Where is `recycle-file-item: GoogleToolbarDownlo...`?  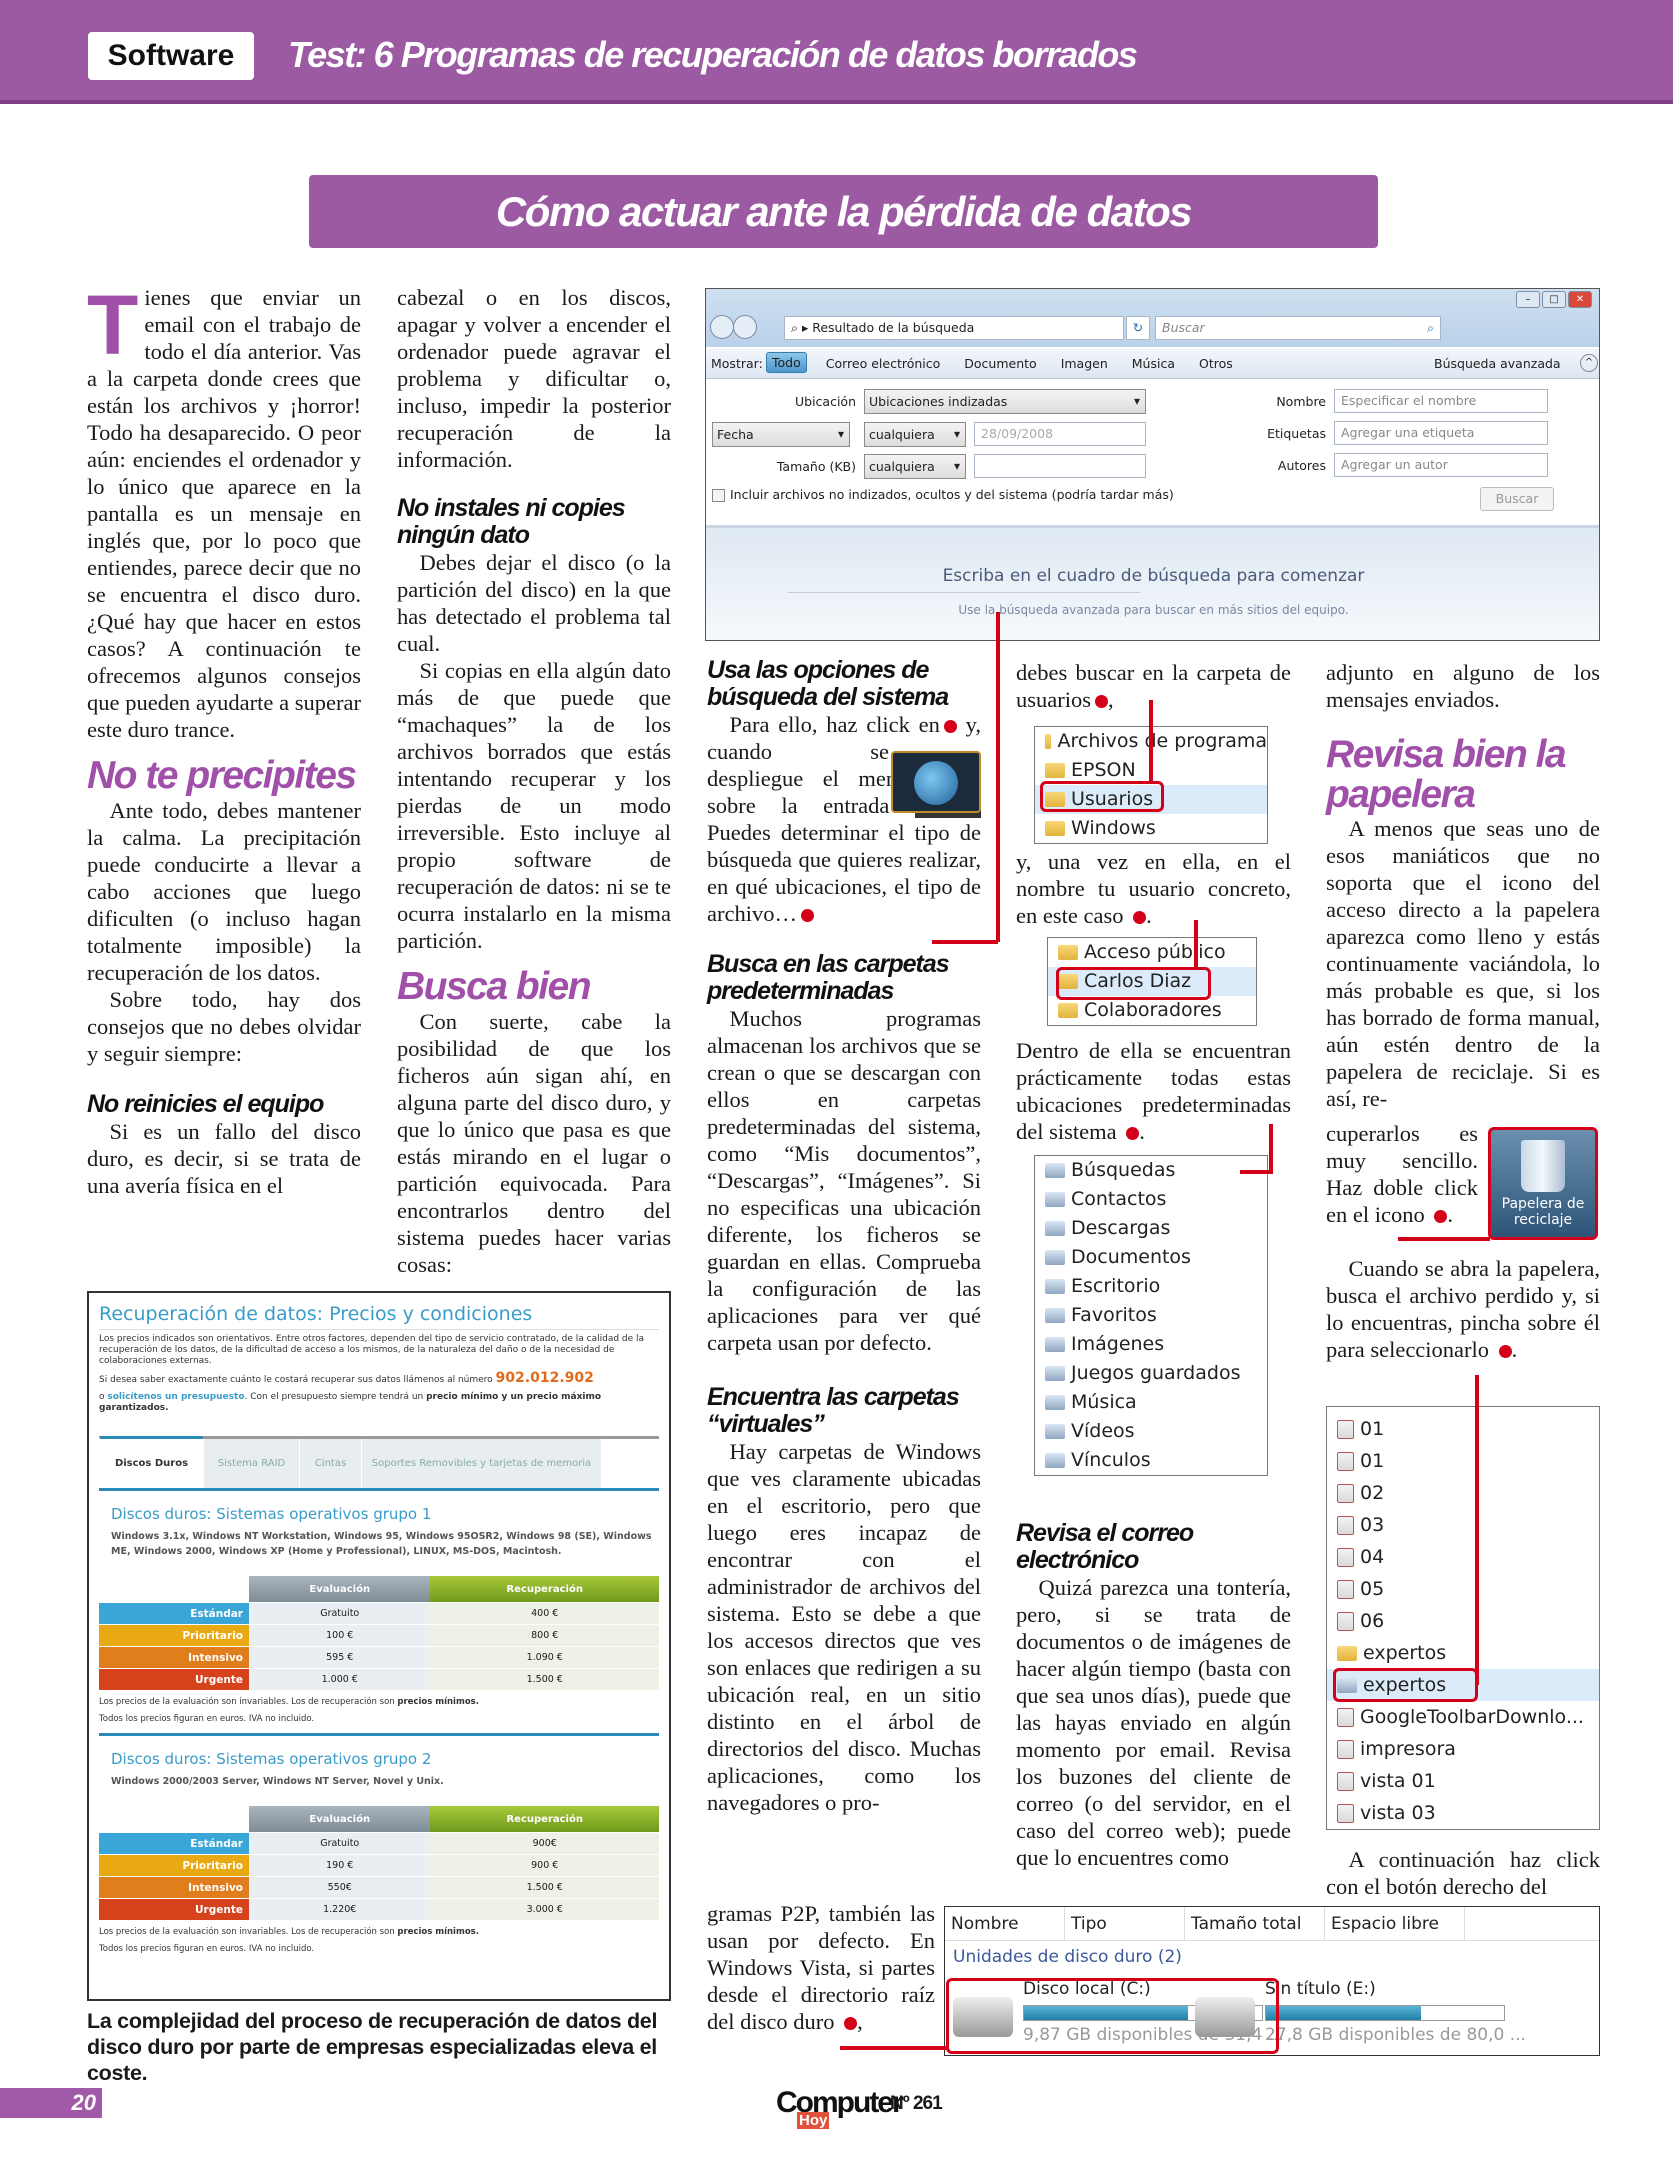
recycle-file-item: GoogleToolbarDownlo... is located at coordinates (1463, 1717).